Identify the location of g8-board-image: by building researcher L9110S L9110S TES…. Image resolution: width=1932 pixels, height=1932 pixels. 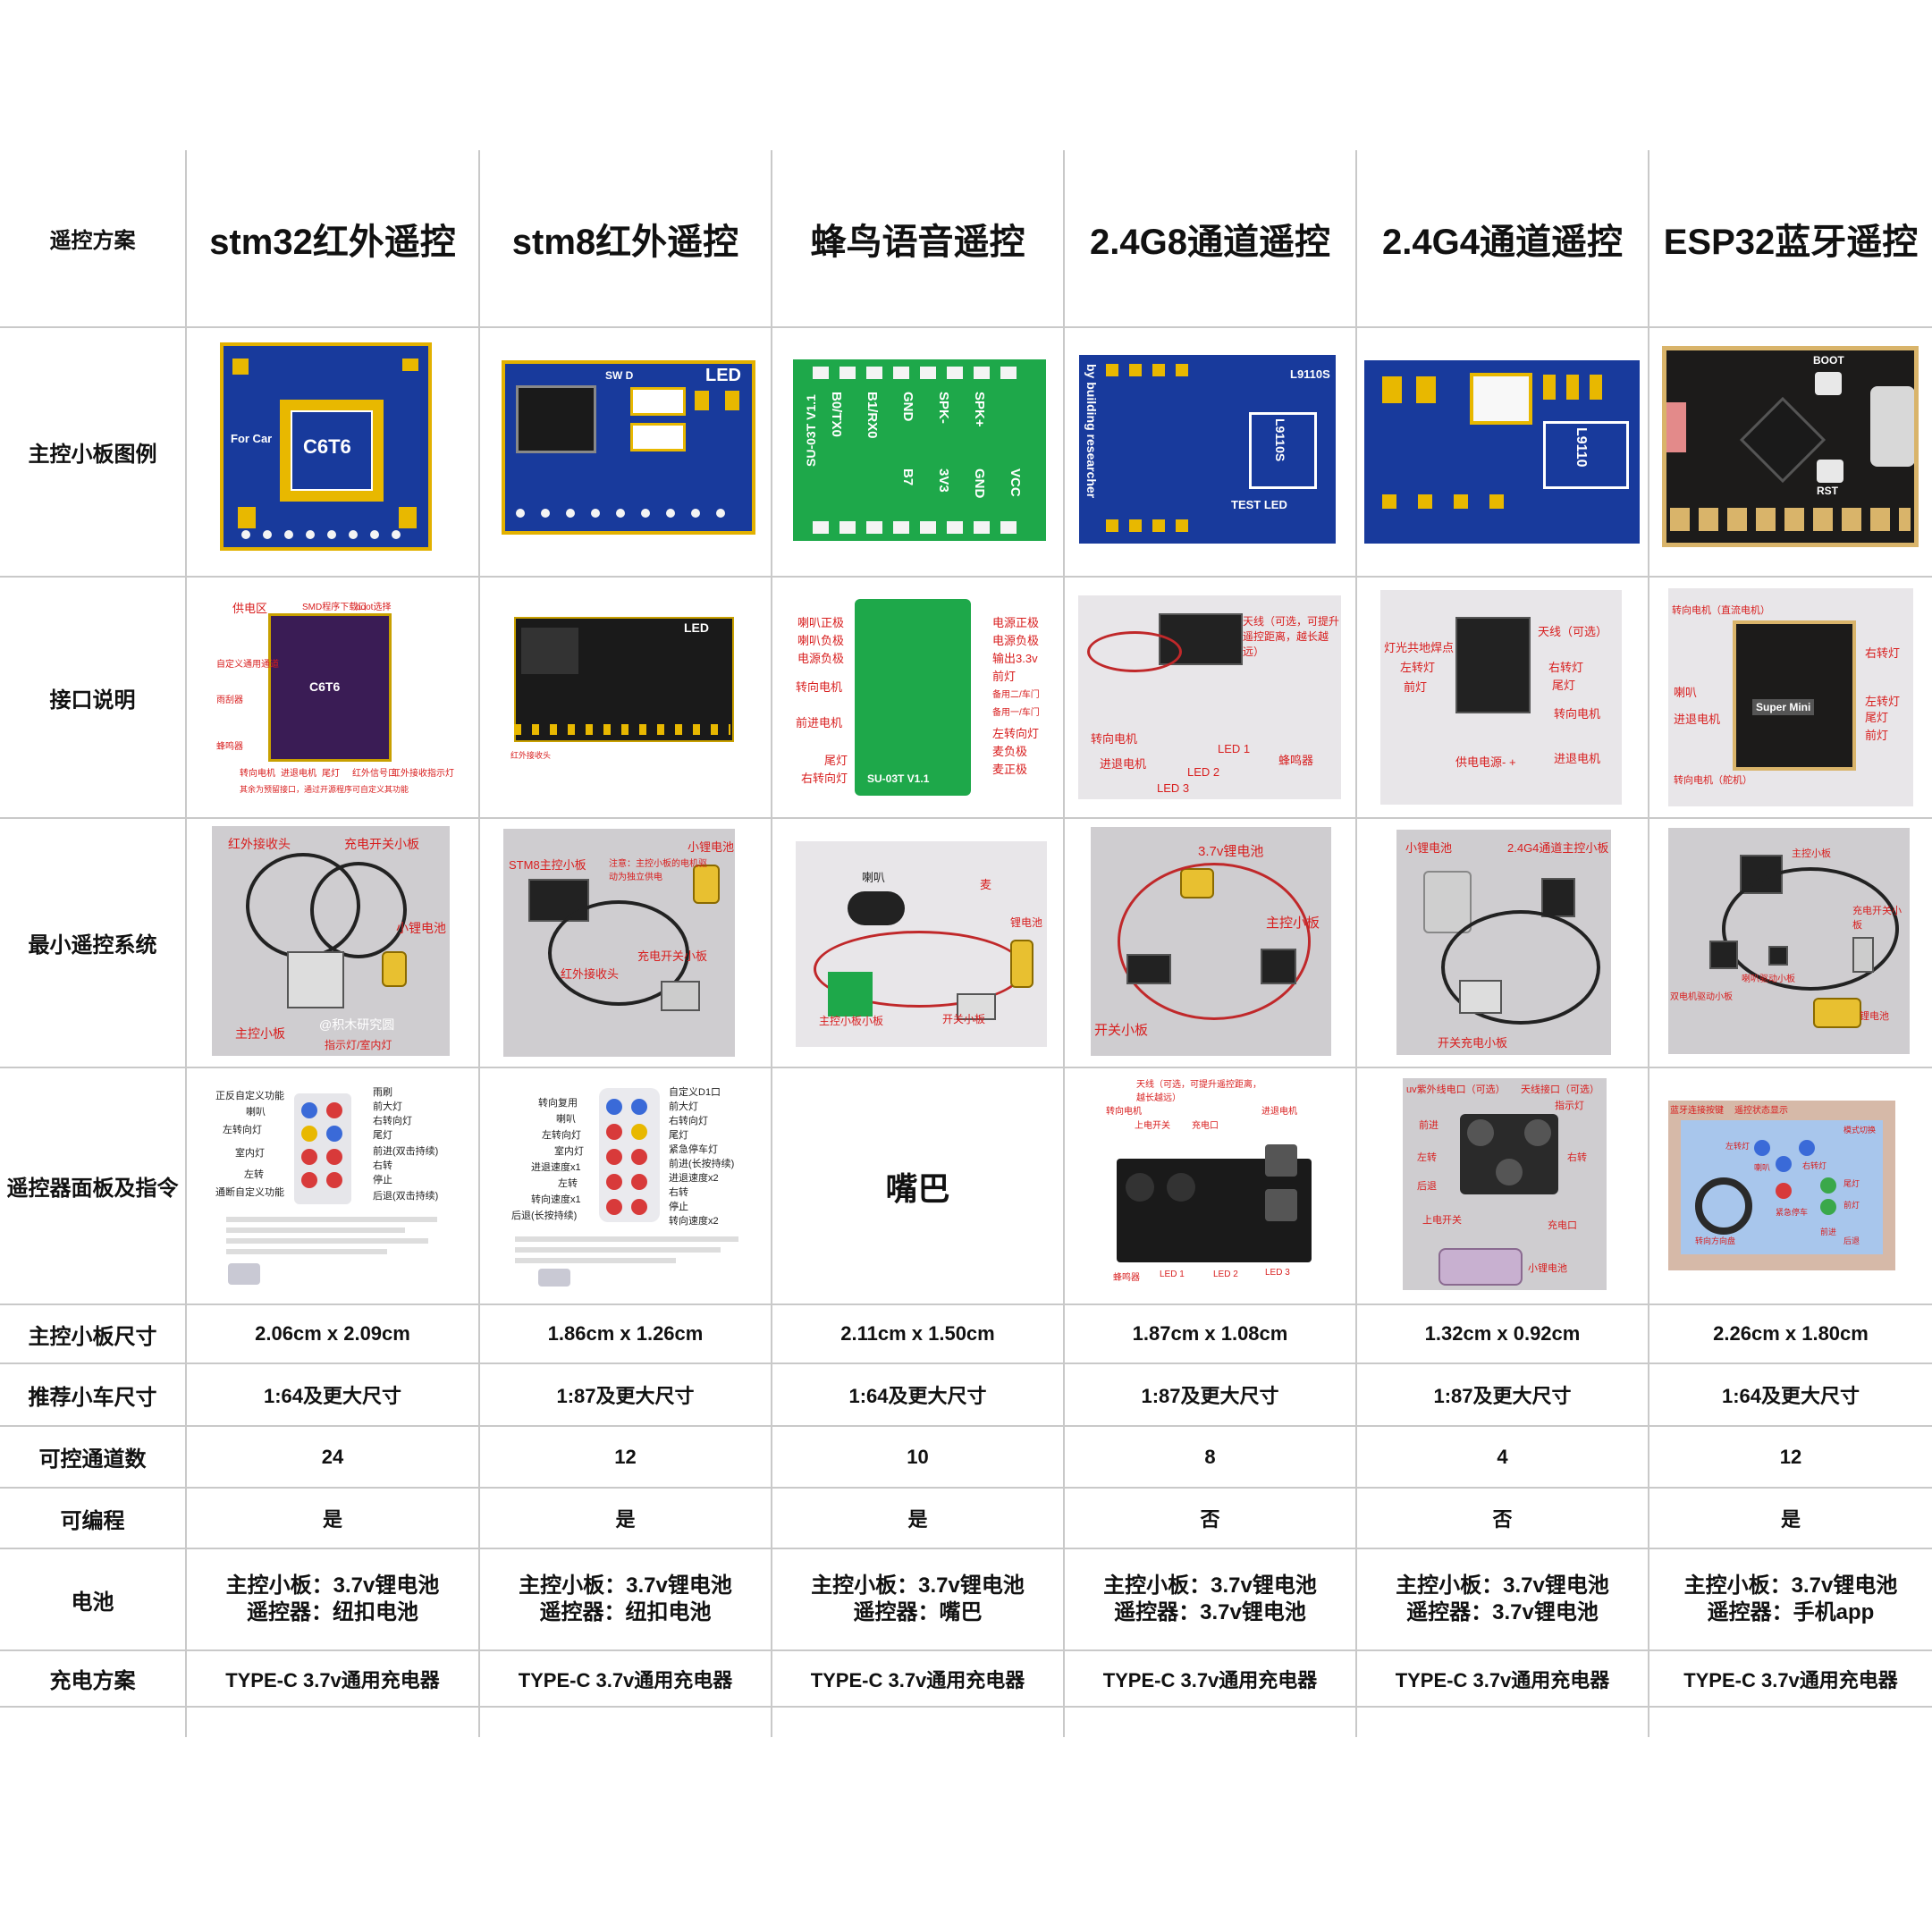
(1207, 449).